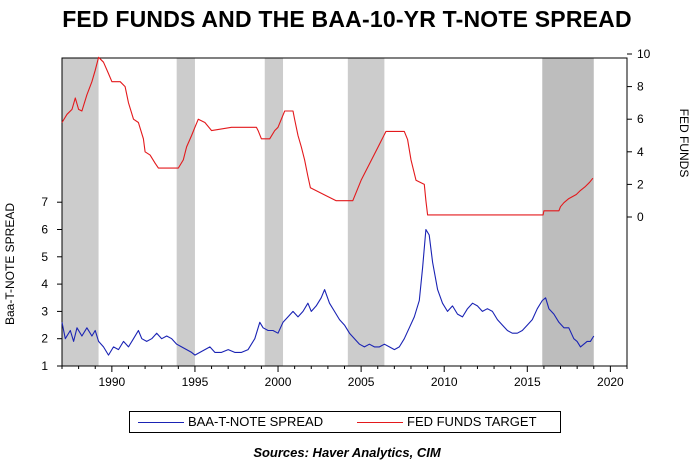  I want to click on left-tick-label-7: 7, so click(44, 202).